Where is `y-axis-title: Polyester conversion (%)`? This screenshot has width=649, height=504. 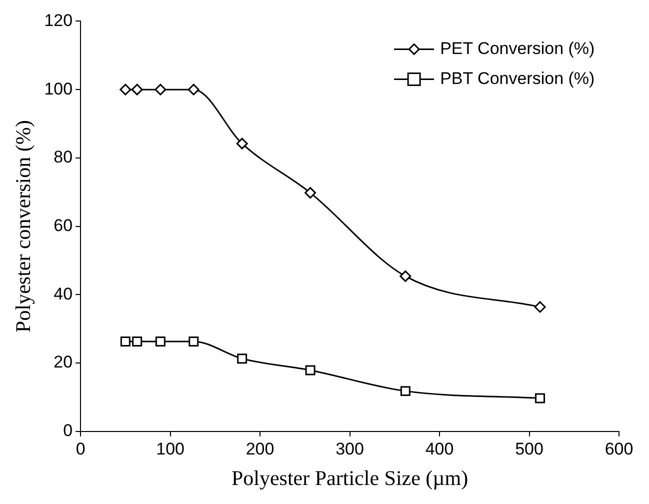
y-axis-title: Polyester conversion (%) is located at coordinates (23, 226).